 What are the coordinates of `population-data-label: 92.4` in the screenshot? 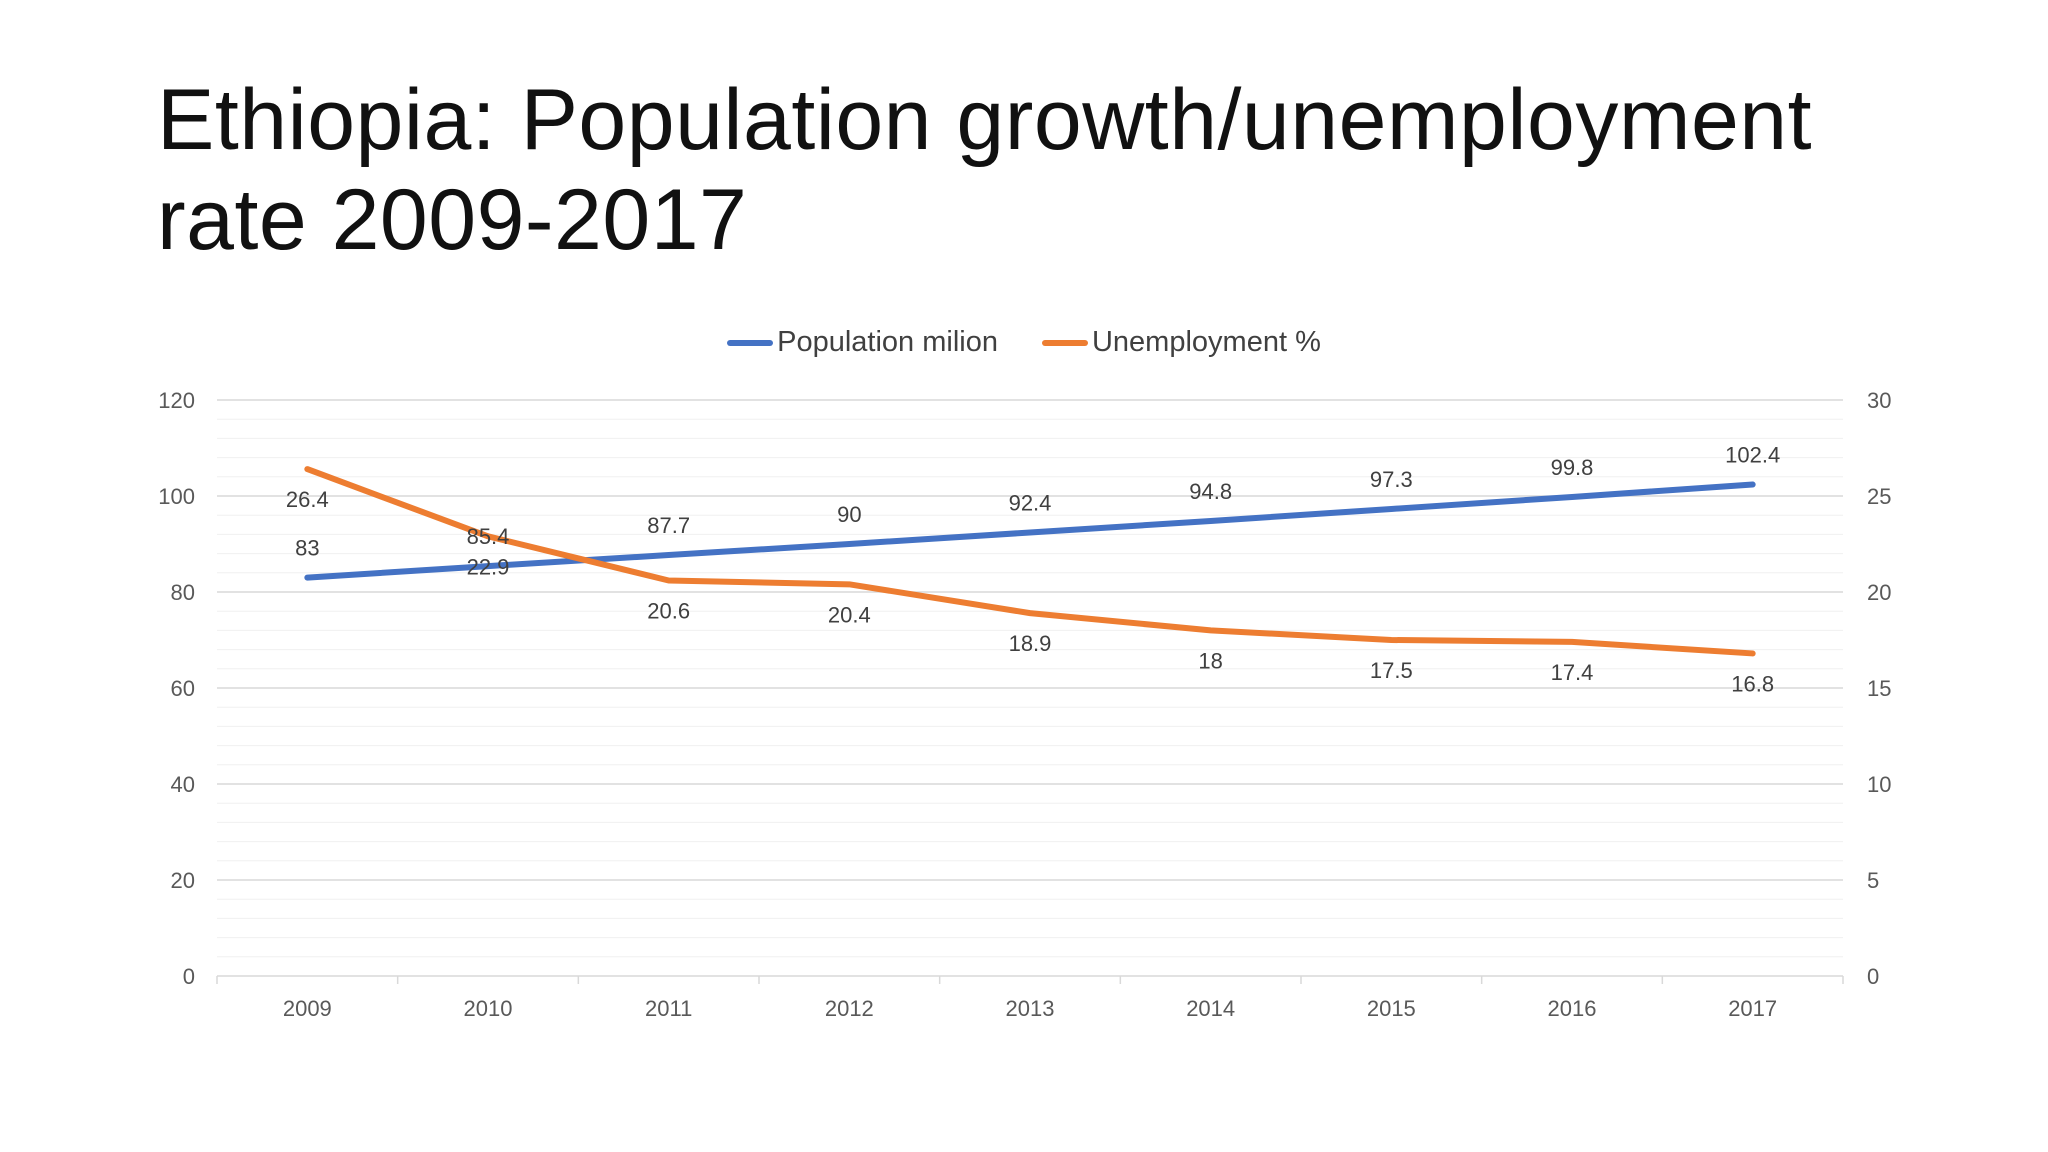 It's located at (1030, 502).